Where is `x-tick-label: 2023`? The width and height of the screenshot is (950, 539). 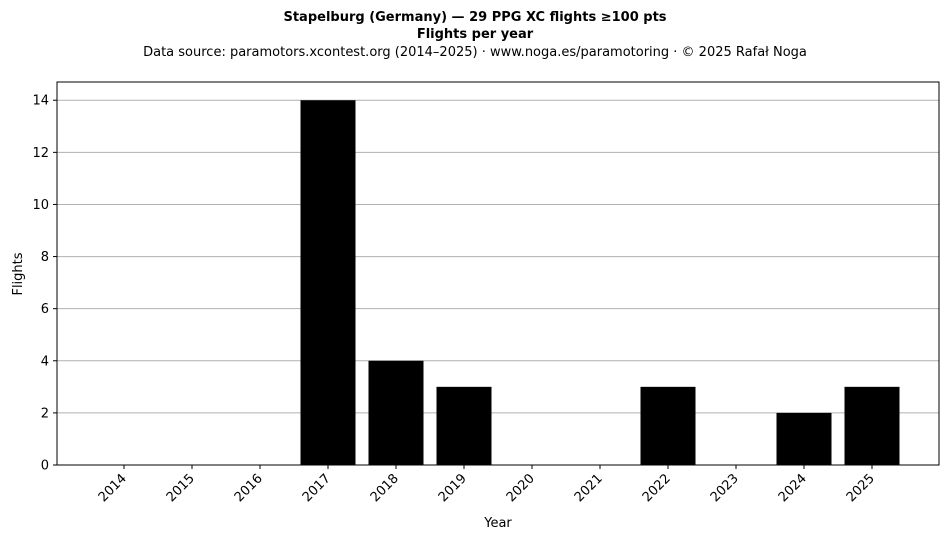
x-tick-label: 2023 is located at coordinates (725, 488).